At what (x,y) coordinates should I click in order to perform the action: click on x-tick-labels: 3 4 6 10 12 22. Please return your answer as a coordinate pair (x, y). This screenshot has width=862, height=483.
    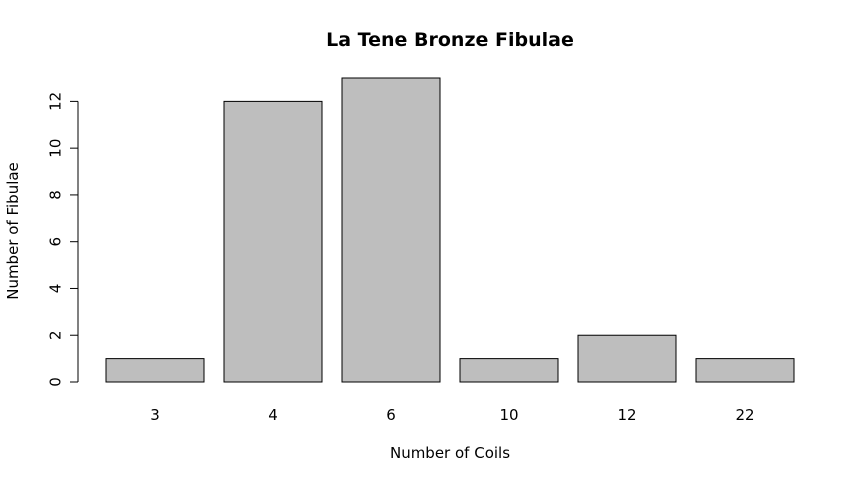
    Looking at the image, I should click on (452, 415).